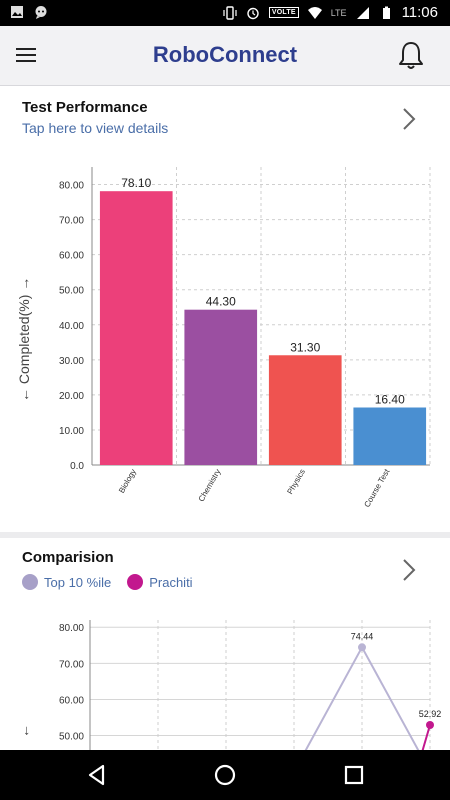 The width and height of the screenshot is (450, 800). Describe the element at coordinates (97, 775) in the screenshot. I see `back-icon` at that location.